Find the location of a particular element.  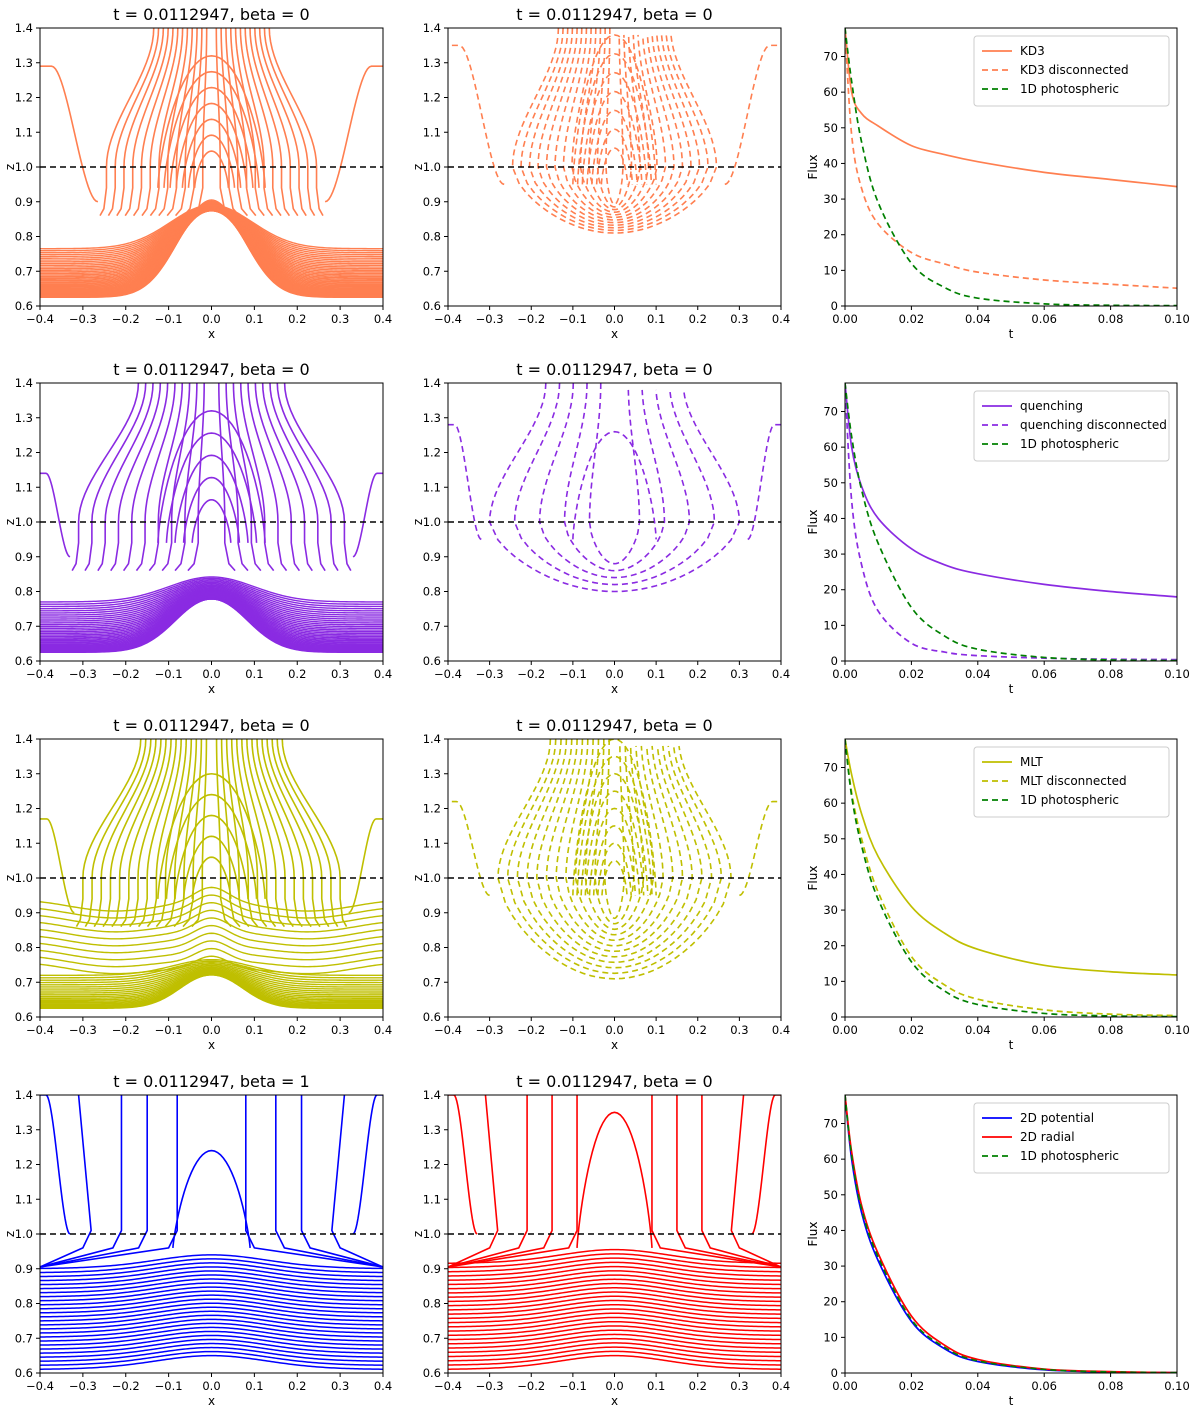

y-tick-label: 50 is located at coordinates (830, 128).